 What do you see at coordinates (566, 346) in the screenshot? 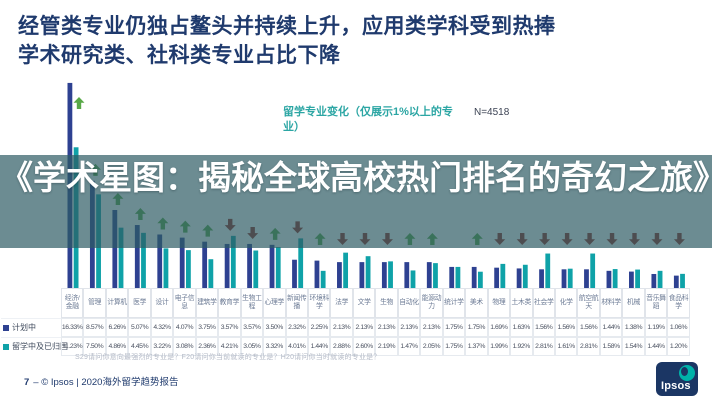
I see `value-cell: 1.61%` at bounding box center [566, 346].